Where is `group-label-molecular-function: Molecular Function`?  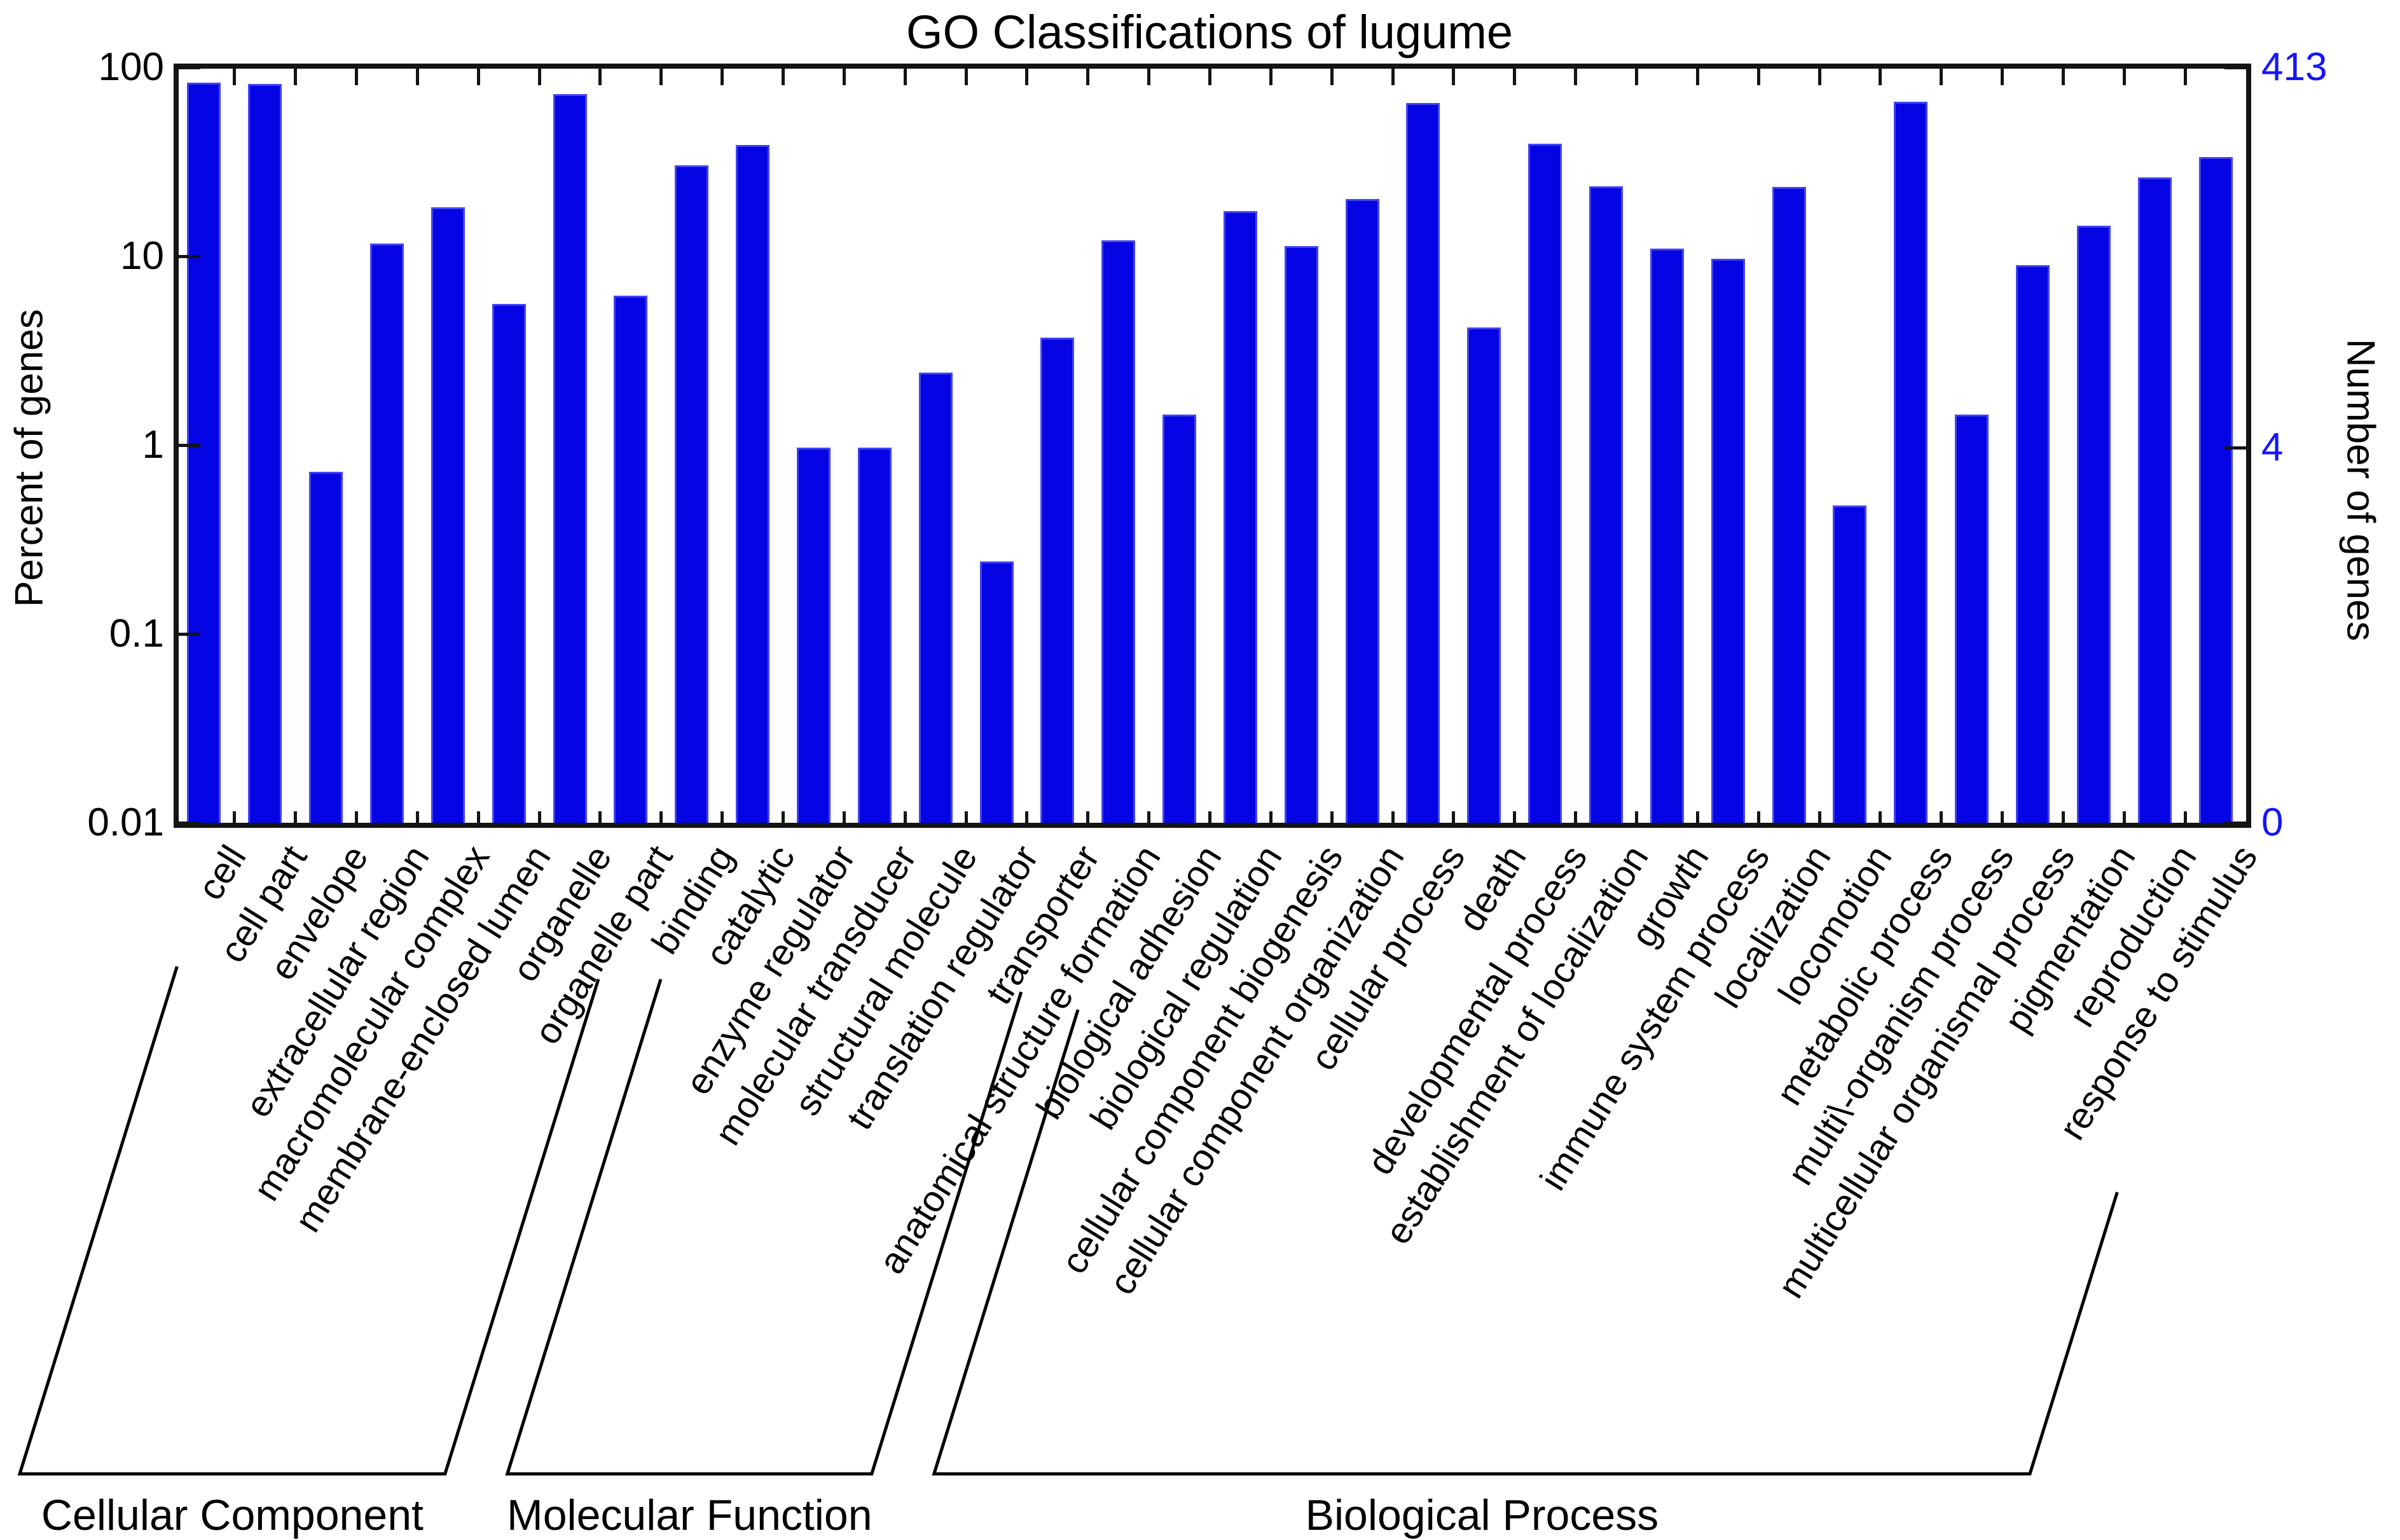
group-label-molecular-function: Molecular Function is located at coordinates (689, 1515).